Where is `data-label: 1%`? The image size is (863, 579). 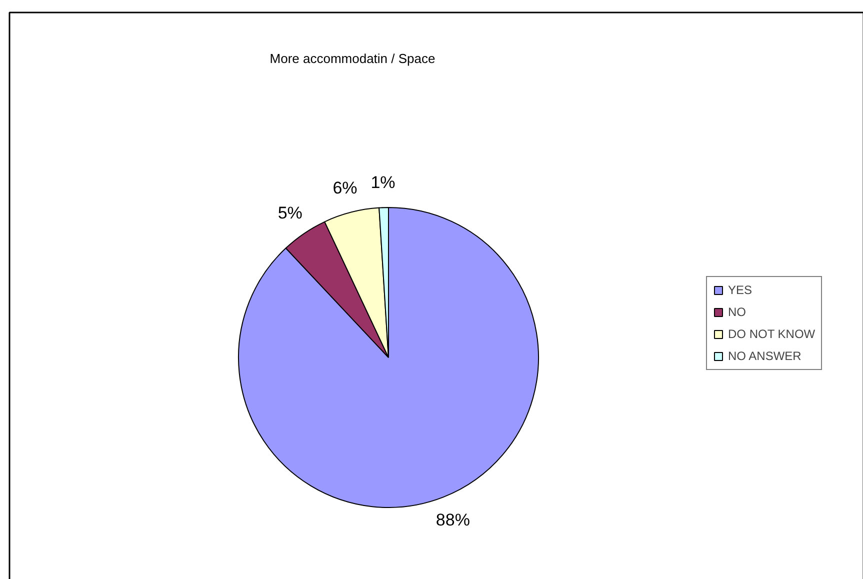
data-label: 1% is located at coordinates (383, 182).